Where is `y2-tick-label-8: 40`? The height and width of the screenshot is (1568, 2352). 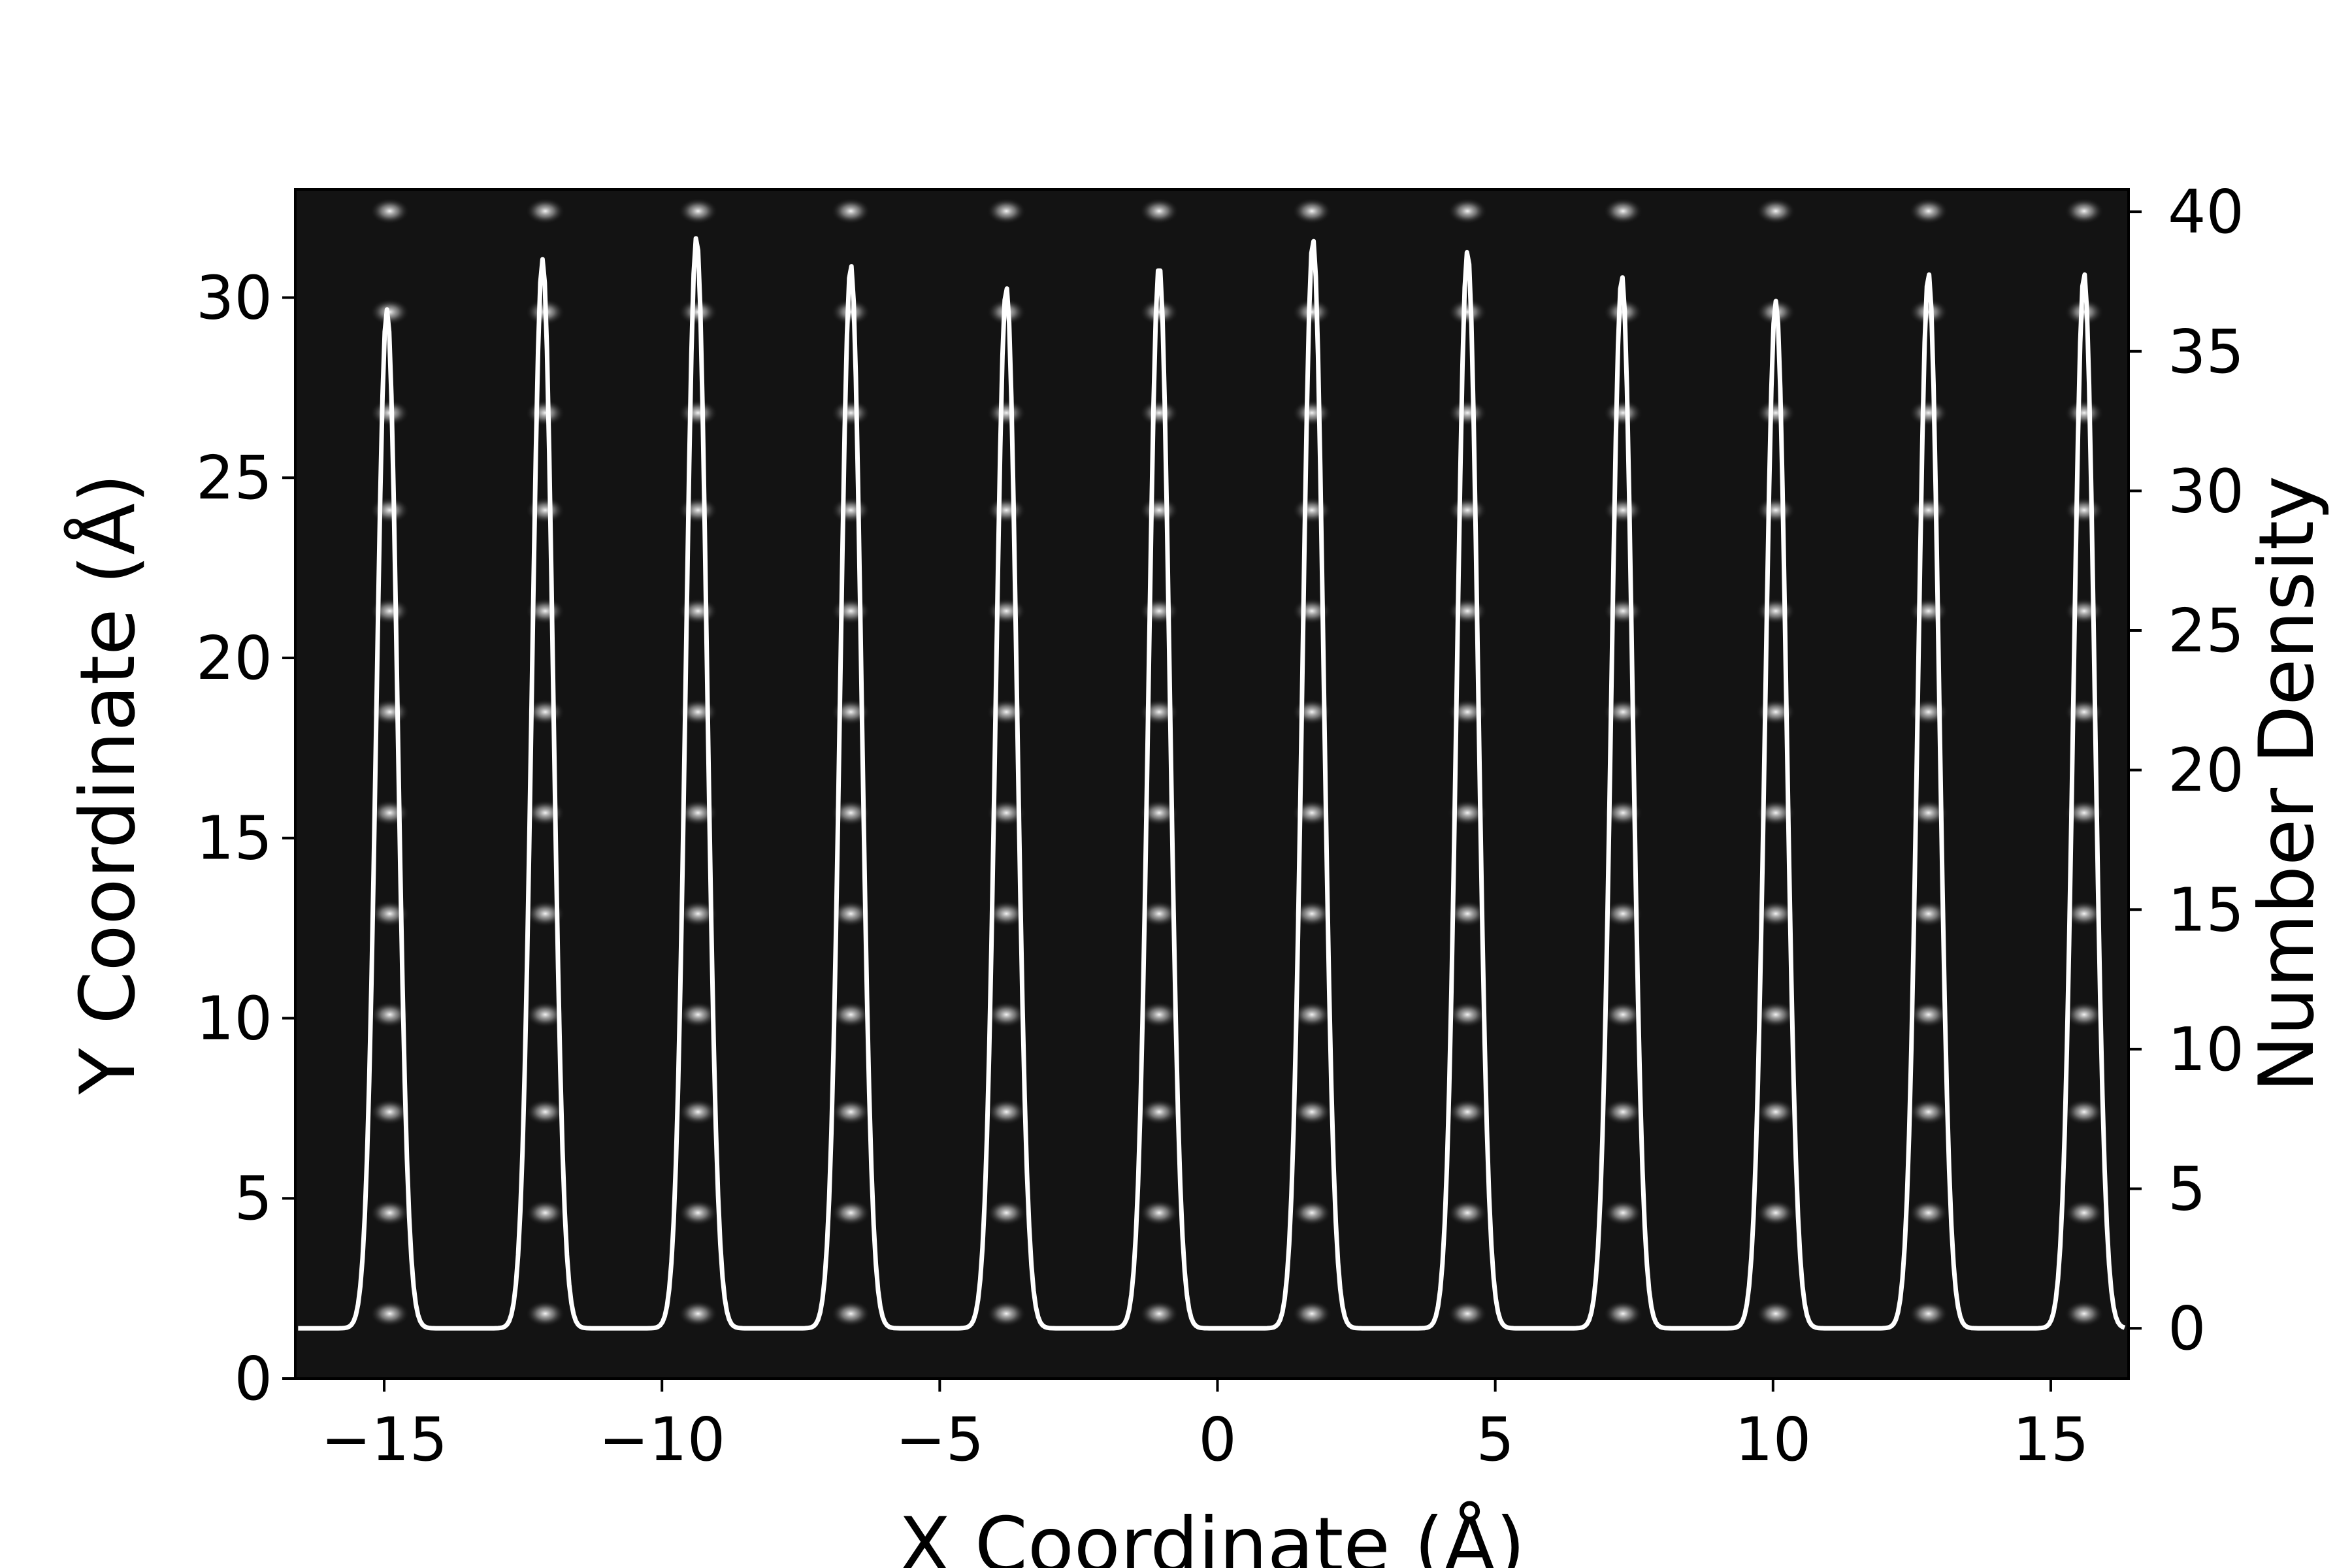 y2-tick-label-8: 40 is located at coordinates (2206, 212).